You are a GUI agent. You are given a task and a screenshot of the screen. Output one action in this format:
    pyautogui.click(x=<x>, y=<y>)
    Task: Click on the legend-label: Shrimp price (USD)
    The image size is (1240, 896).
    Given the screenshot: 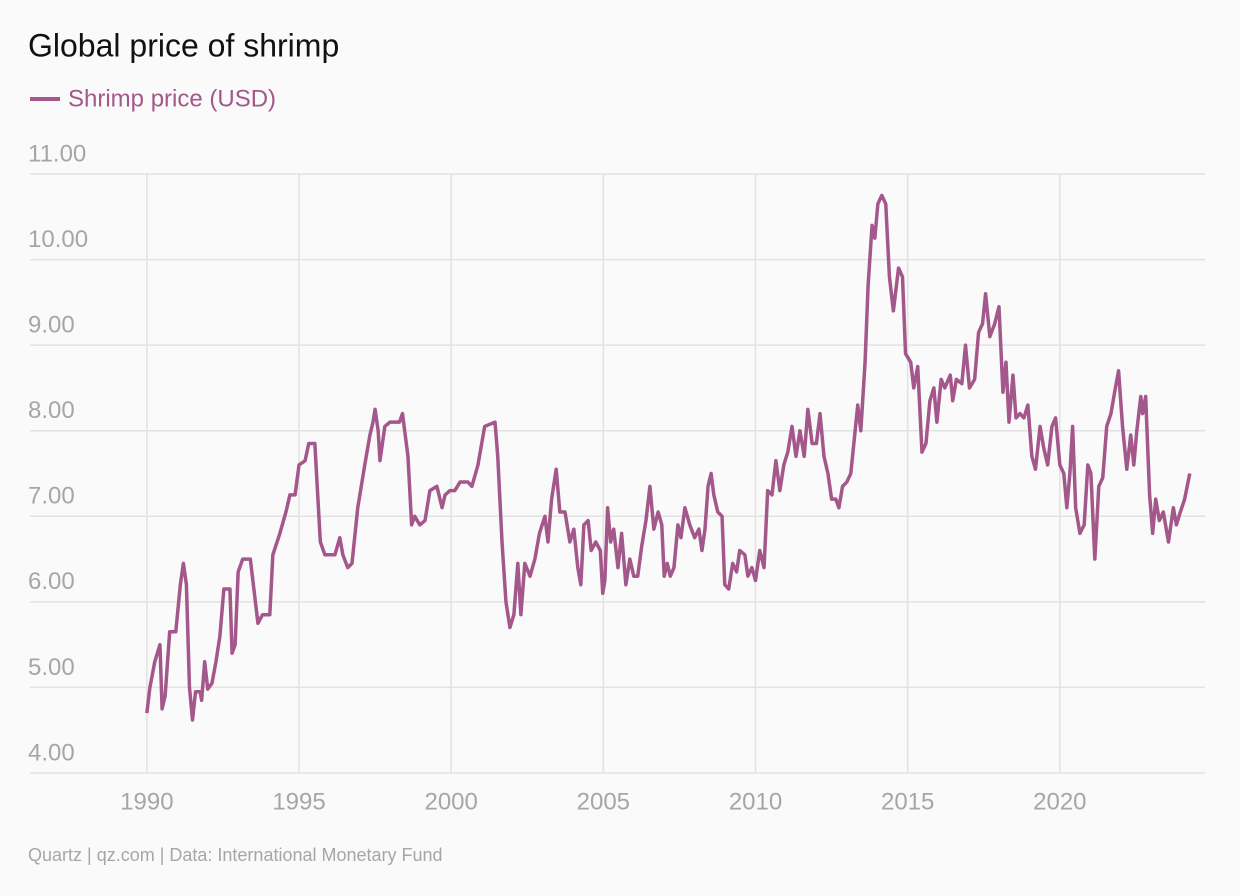 What is the action you would take?
    pyautogui.click(x=172, y=98)
    